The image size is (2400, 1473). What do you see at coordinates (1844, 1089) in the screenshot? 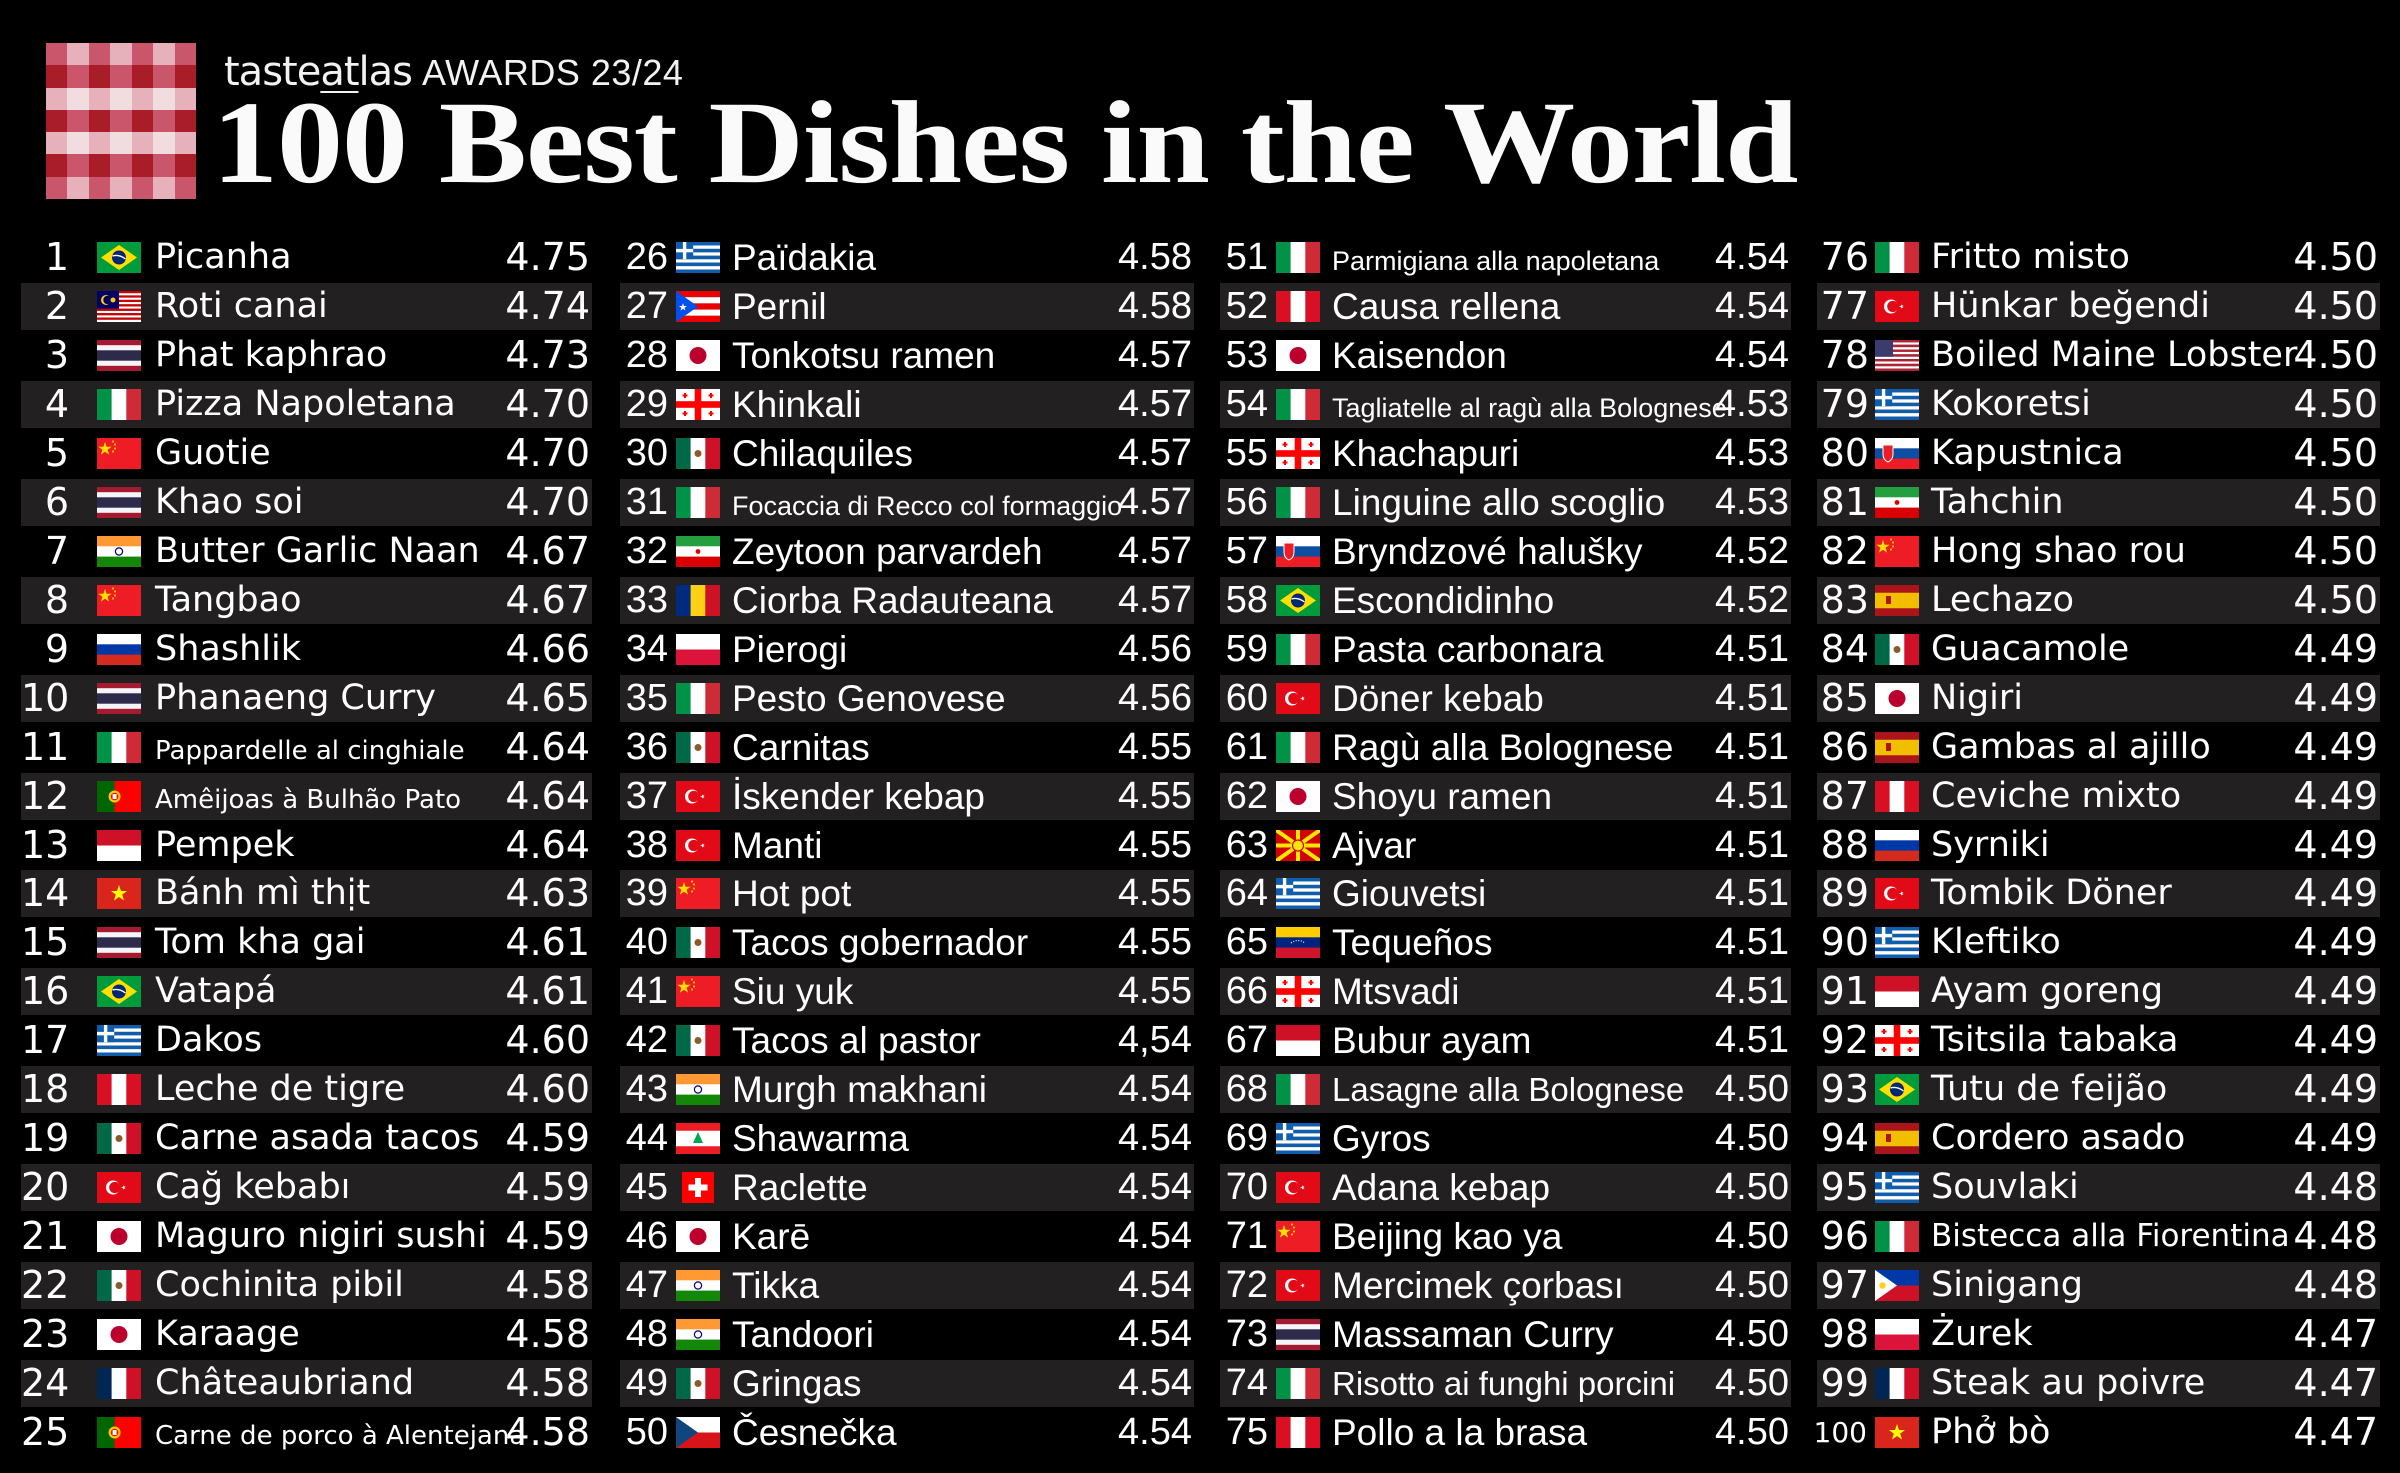
I see `rank-number: 93` at bounding box center [1844, 1089].